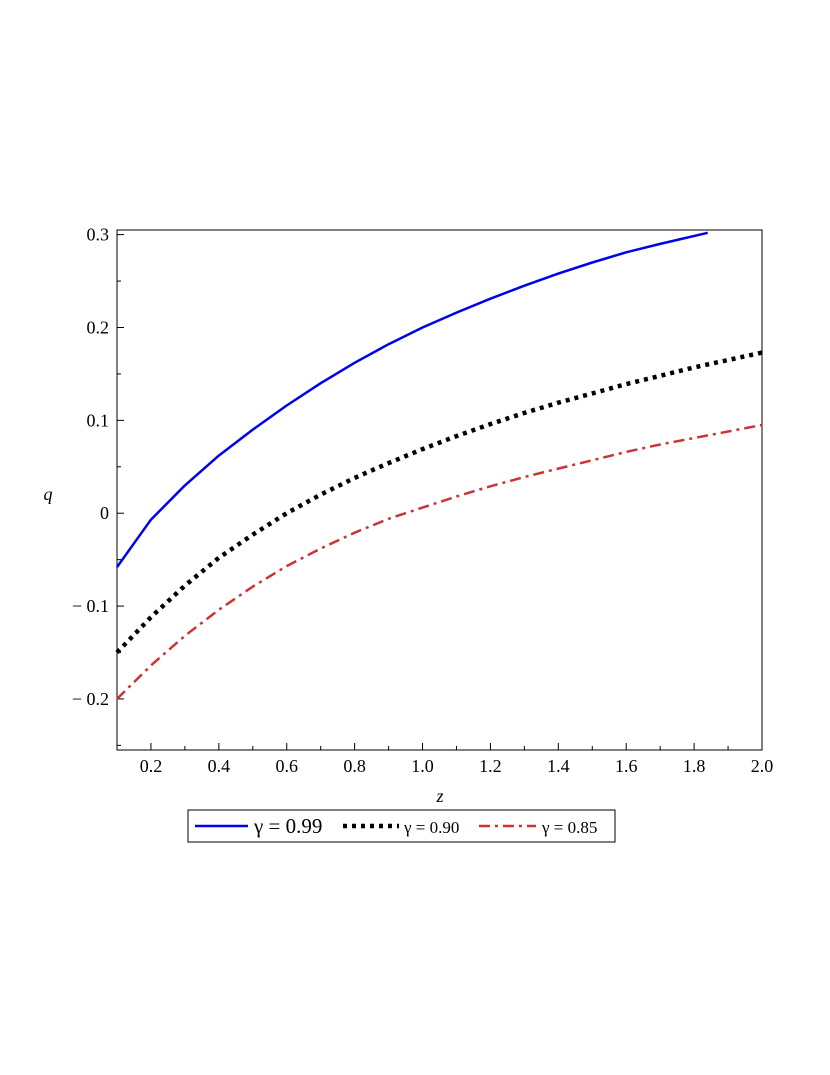  I want to click on y-tick-label: − 0.2, so click(90, 699).